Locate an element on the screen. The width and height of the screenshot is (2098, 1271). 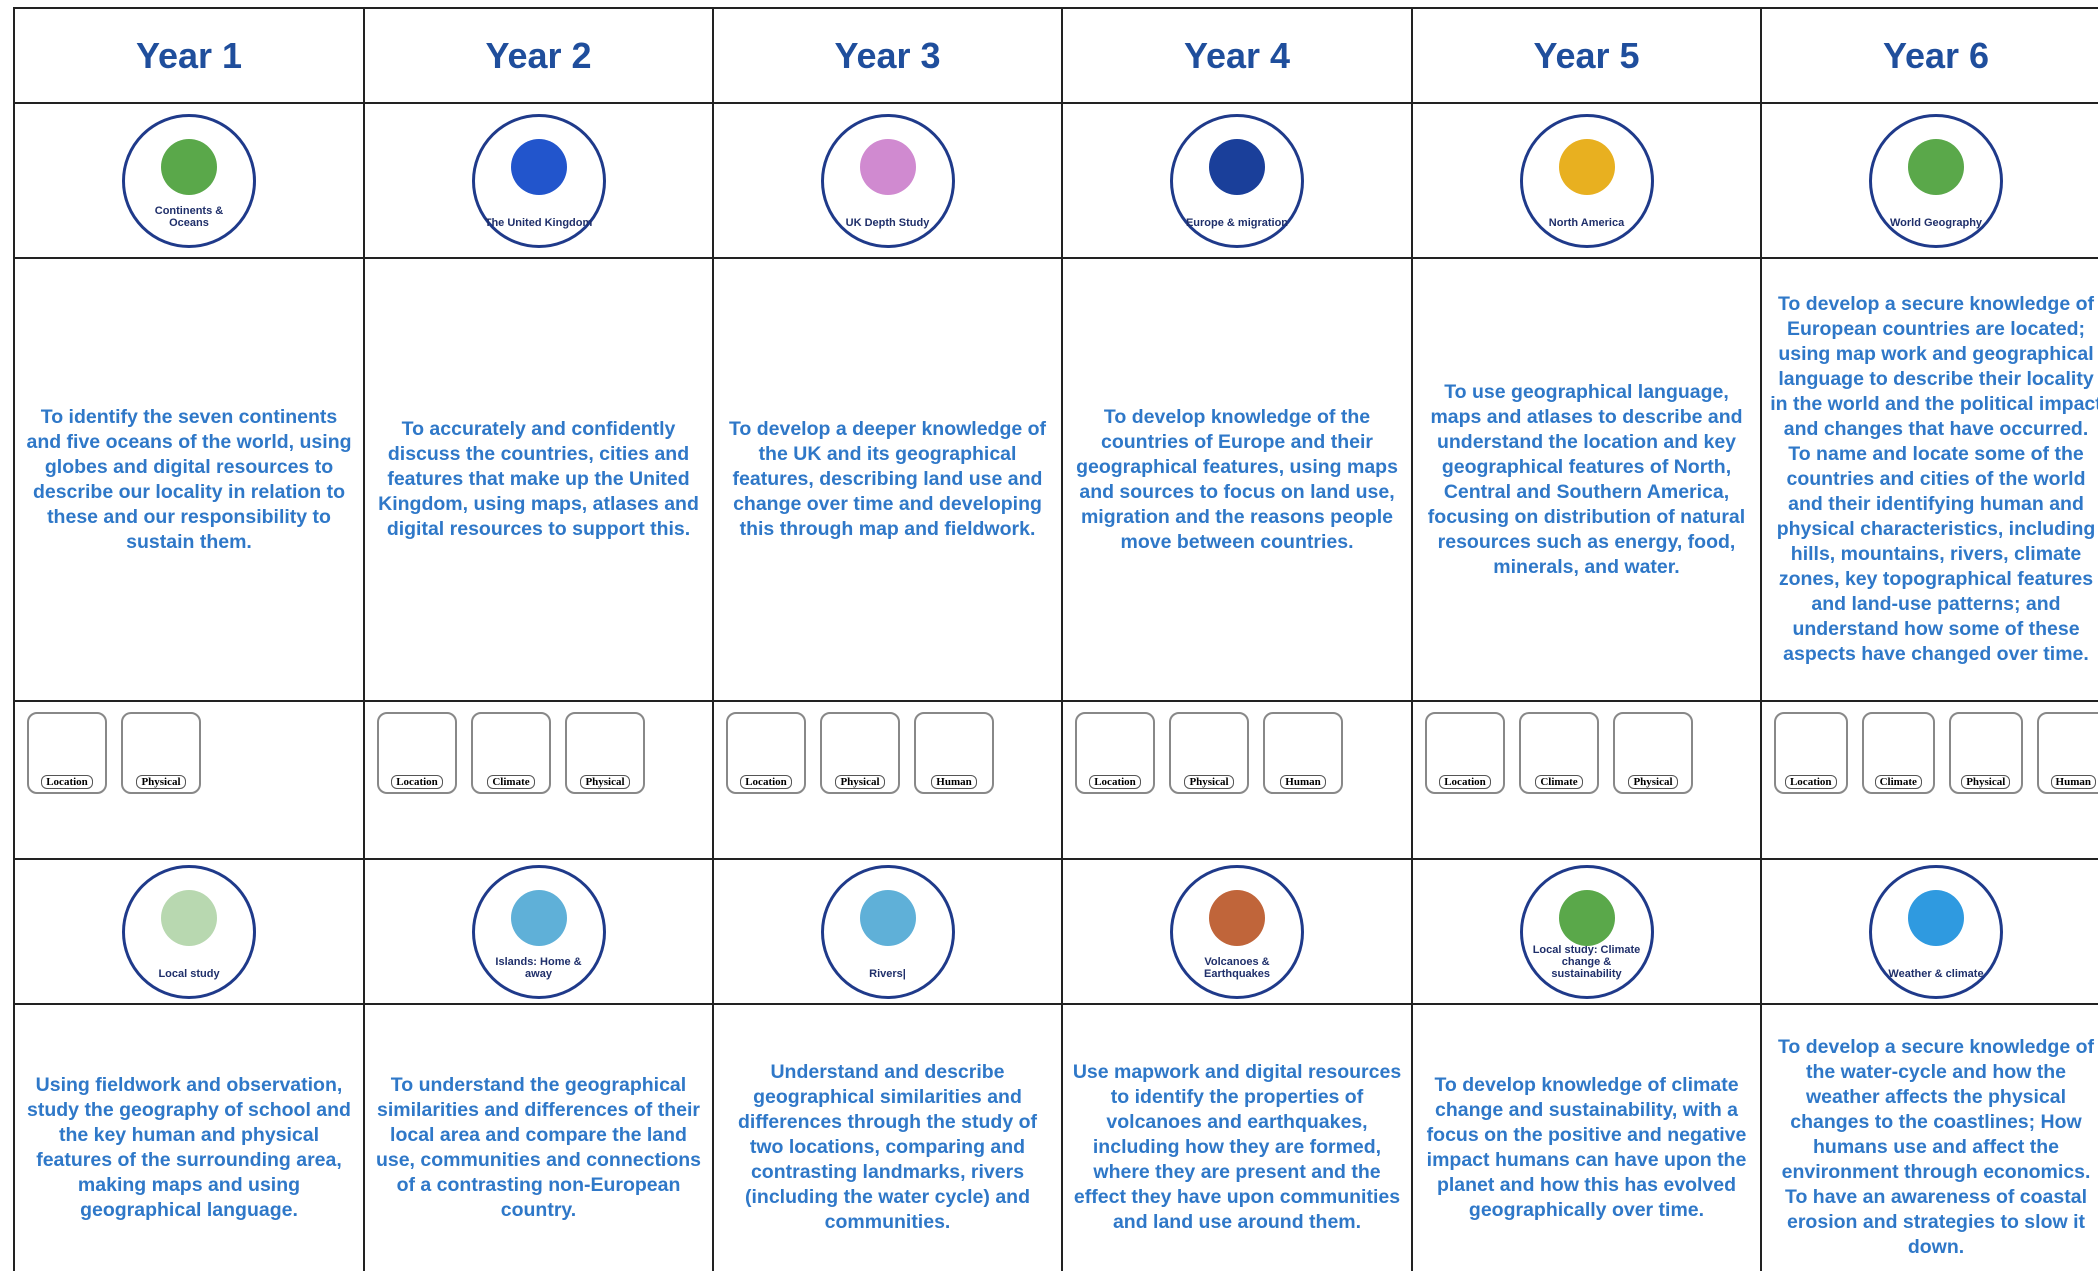
topic-badge: Europe & migration is located at coordinates (1237, 180).